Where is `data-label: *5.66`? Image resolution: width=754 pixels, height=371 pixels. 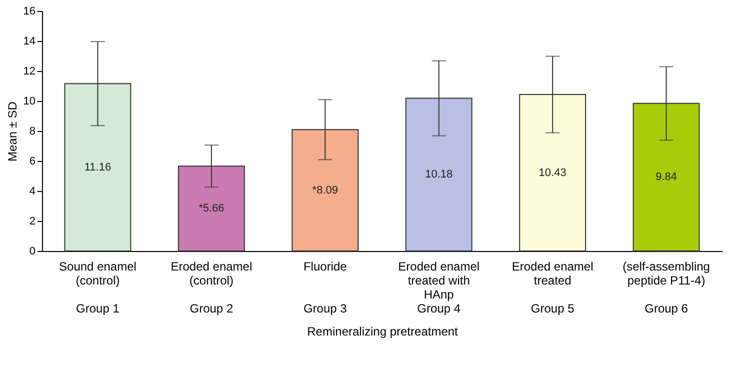
data-label: *5.66 is located at coordinates (211, 208).